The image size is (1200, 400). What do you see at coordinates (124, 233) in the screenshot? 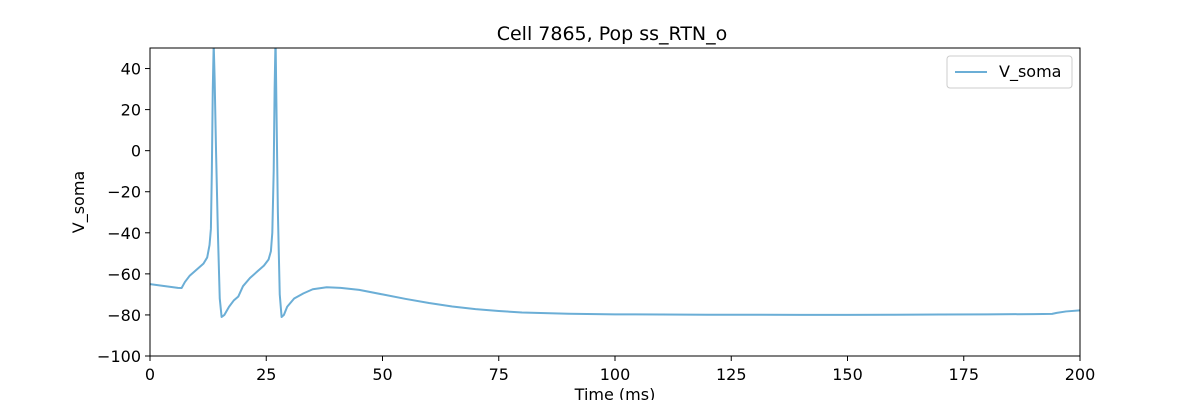
I see `y-tick-label: −40` at bounding box center [124, 233].